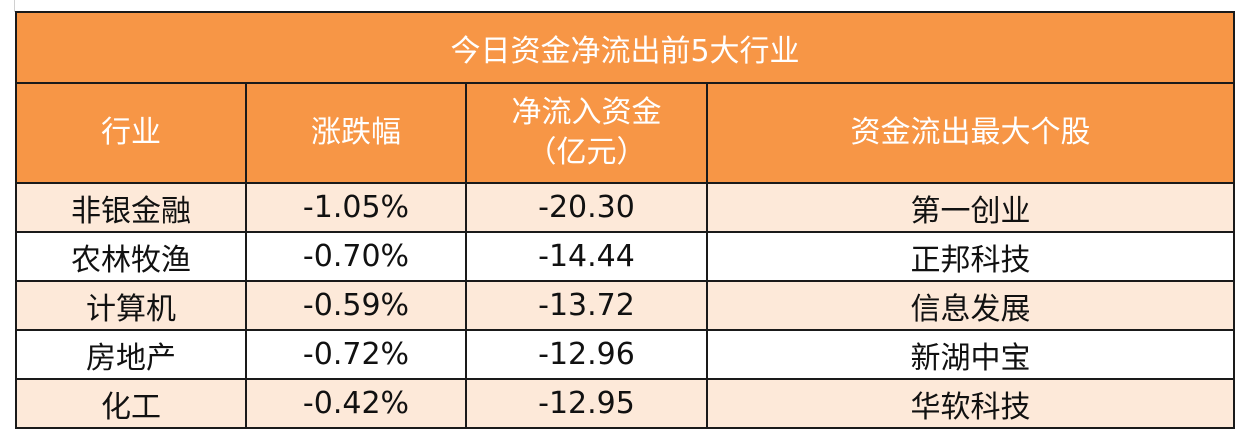  I want to click on change-cell: -0.59%, so click(356, 305).